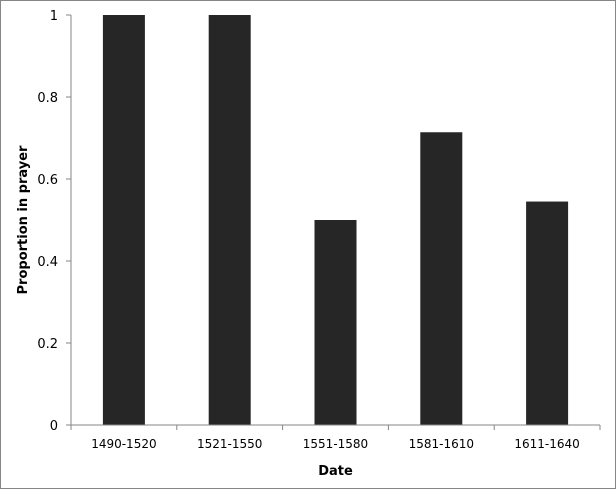 This screenshot has width=616, height=489. I want to click on y-tick-label: 0.4, so click(47, 262).